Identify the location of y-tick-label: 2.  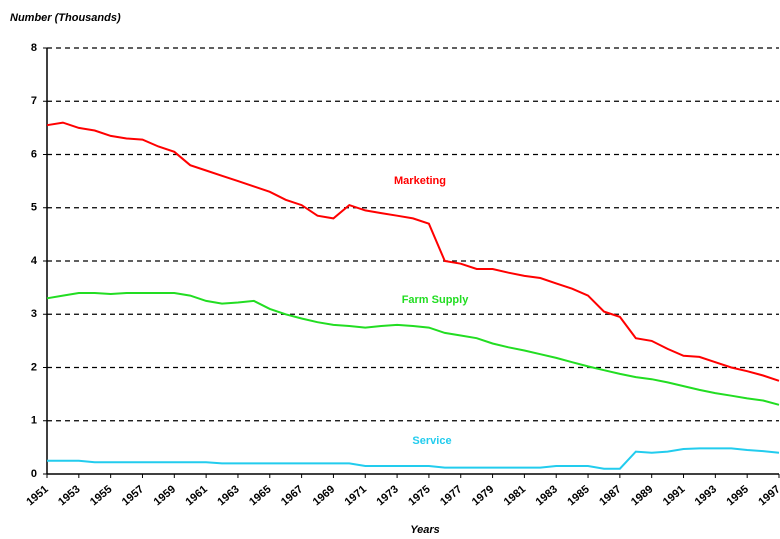
(34, 367).